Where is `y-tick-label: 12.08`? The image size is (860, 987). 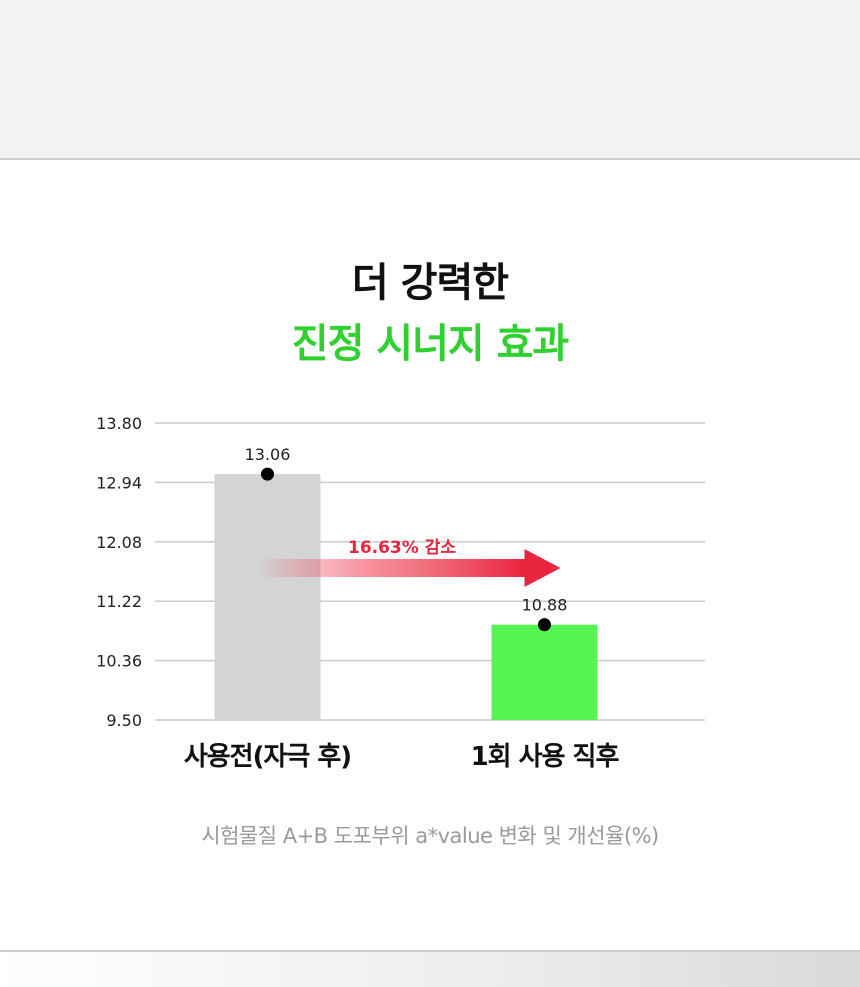
y-tick-label: 12.08 is located at coordinates (119, 542).